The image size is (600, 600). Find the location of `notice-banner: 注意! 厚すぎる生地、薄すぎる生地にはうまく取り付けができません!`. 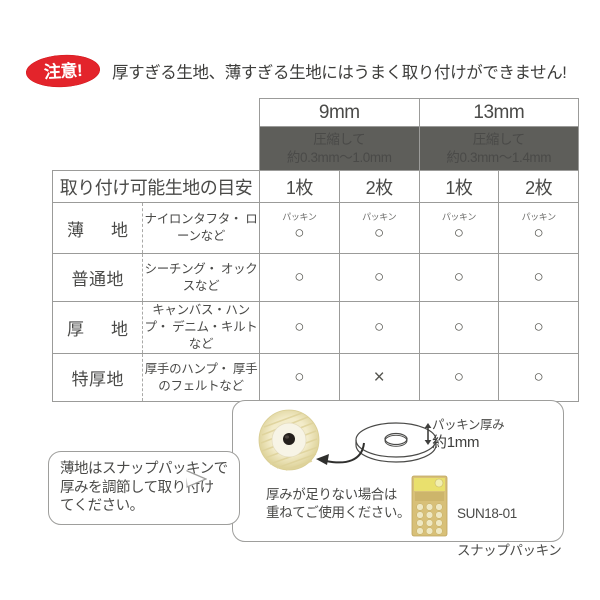

notice-banner: 注意! 厚すぎる生地、薄すぎる生地にはうまく取り付けができません! is located at coordinates (305, 71).